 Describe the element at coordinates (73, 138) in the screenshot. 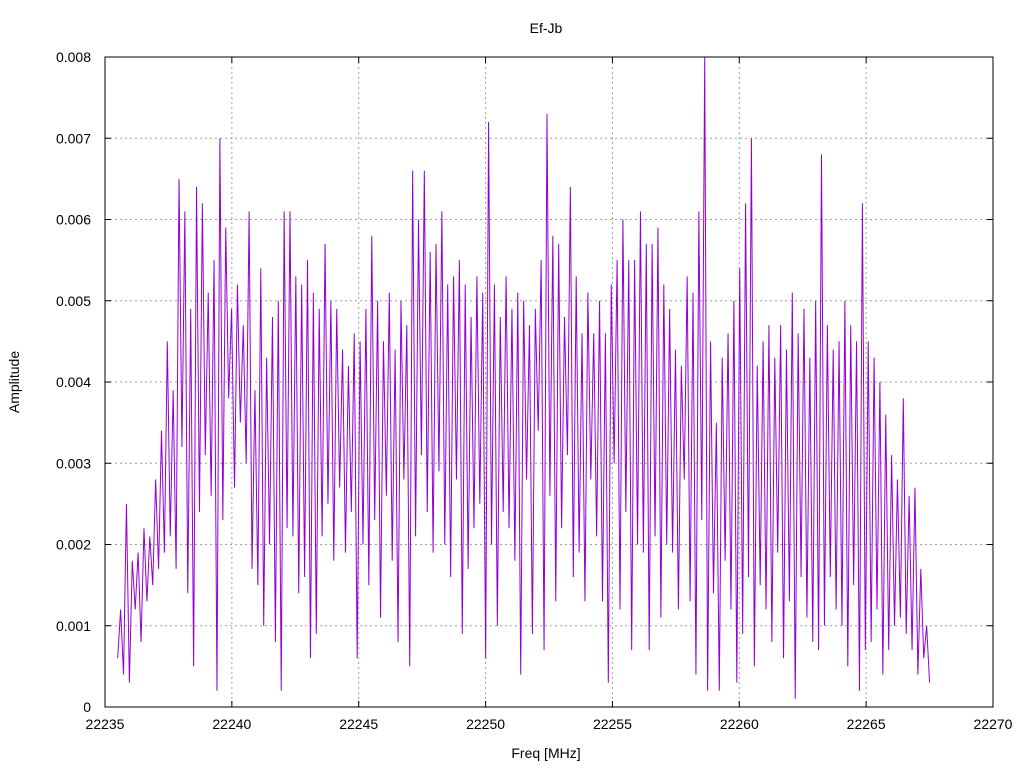

I see `y-tick-label: 0.007` at that location.